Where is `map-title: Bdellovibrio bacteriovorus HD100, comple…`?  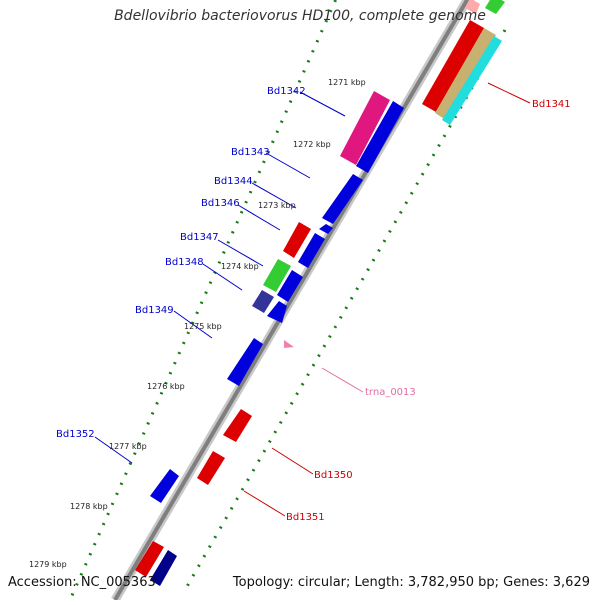
map-title: Bdellovibrio bacteriovorus HD100, comple… is located at coordinates (300, 16).